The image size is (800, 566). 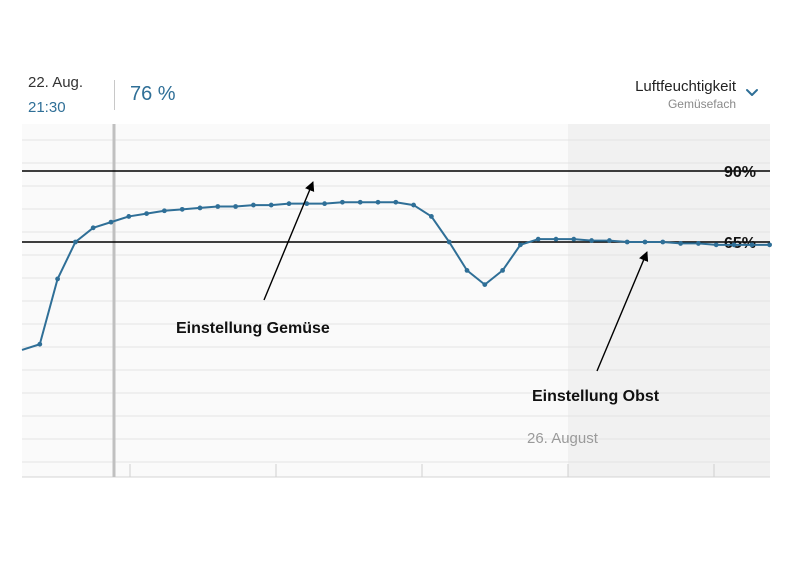 I want to click on annotation-label: Einstellung Gemüse, so click(x=253, y=328).